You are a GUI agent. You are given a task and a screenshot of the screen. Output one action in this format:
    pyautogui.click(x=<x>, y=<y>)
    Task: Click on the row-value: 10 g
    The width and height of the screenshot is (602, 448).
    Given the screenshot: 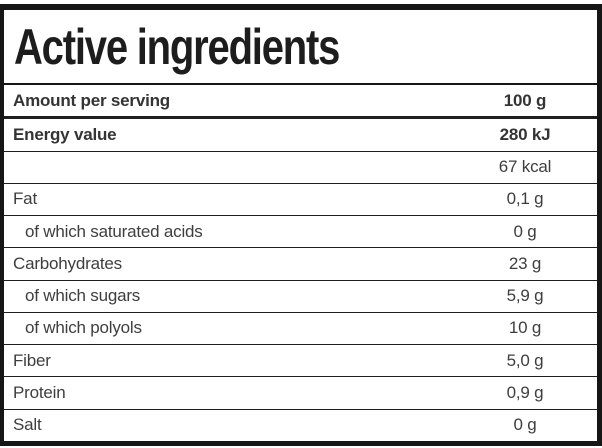 What is the action you would take?
    pyautogui.click(x=525, y=328)
    